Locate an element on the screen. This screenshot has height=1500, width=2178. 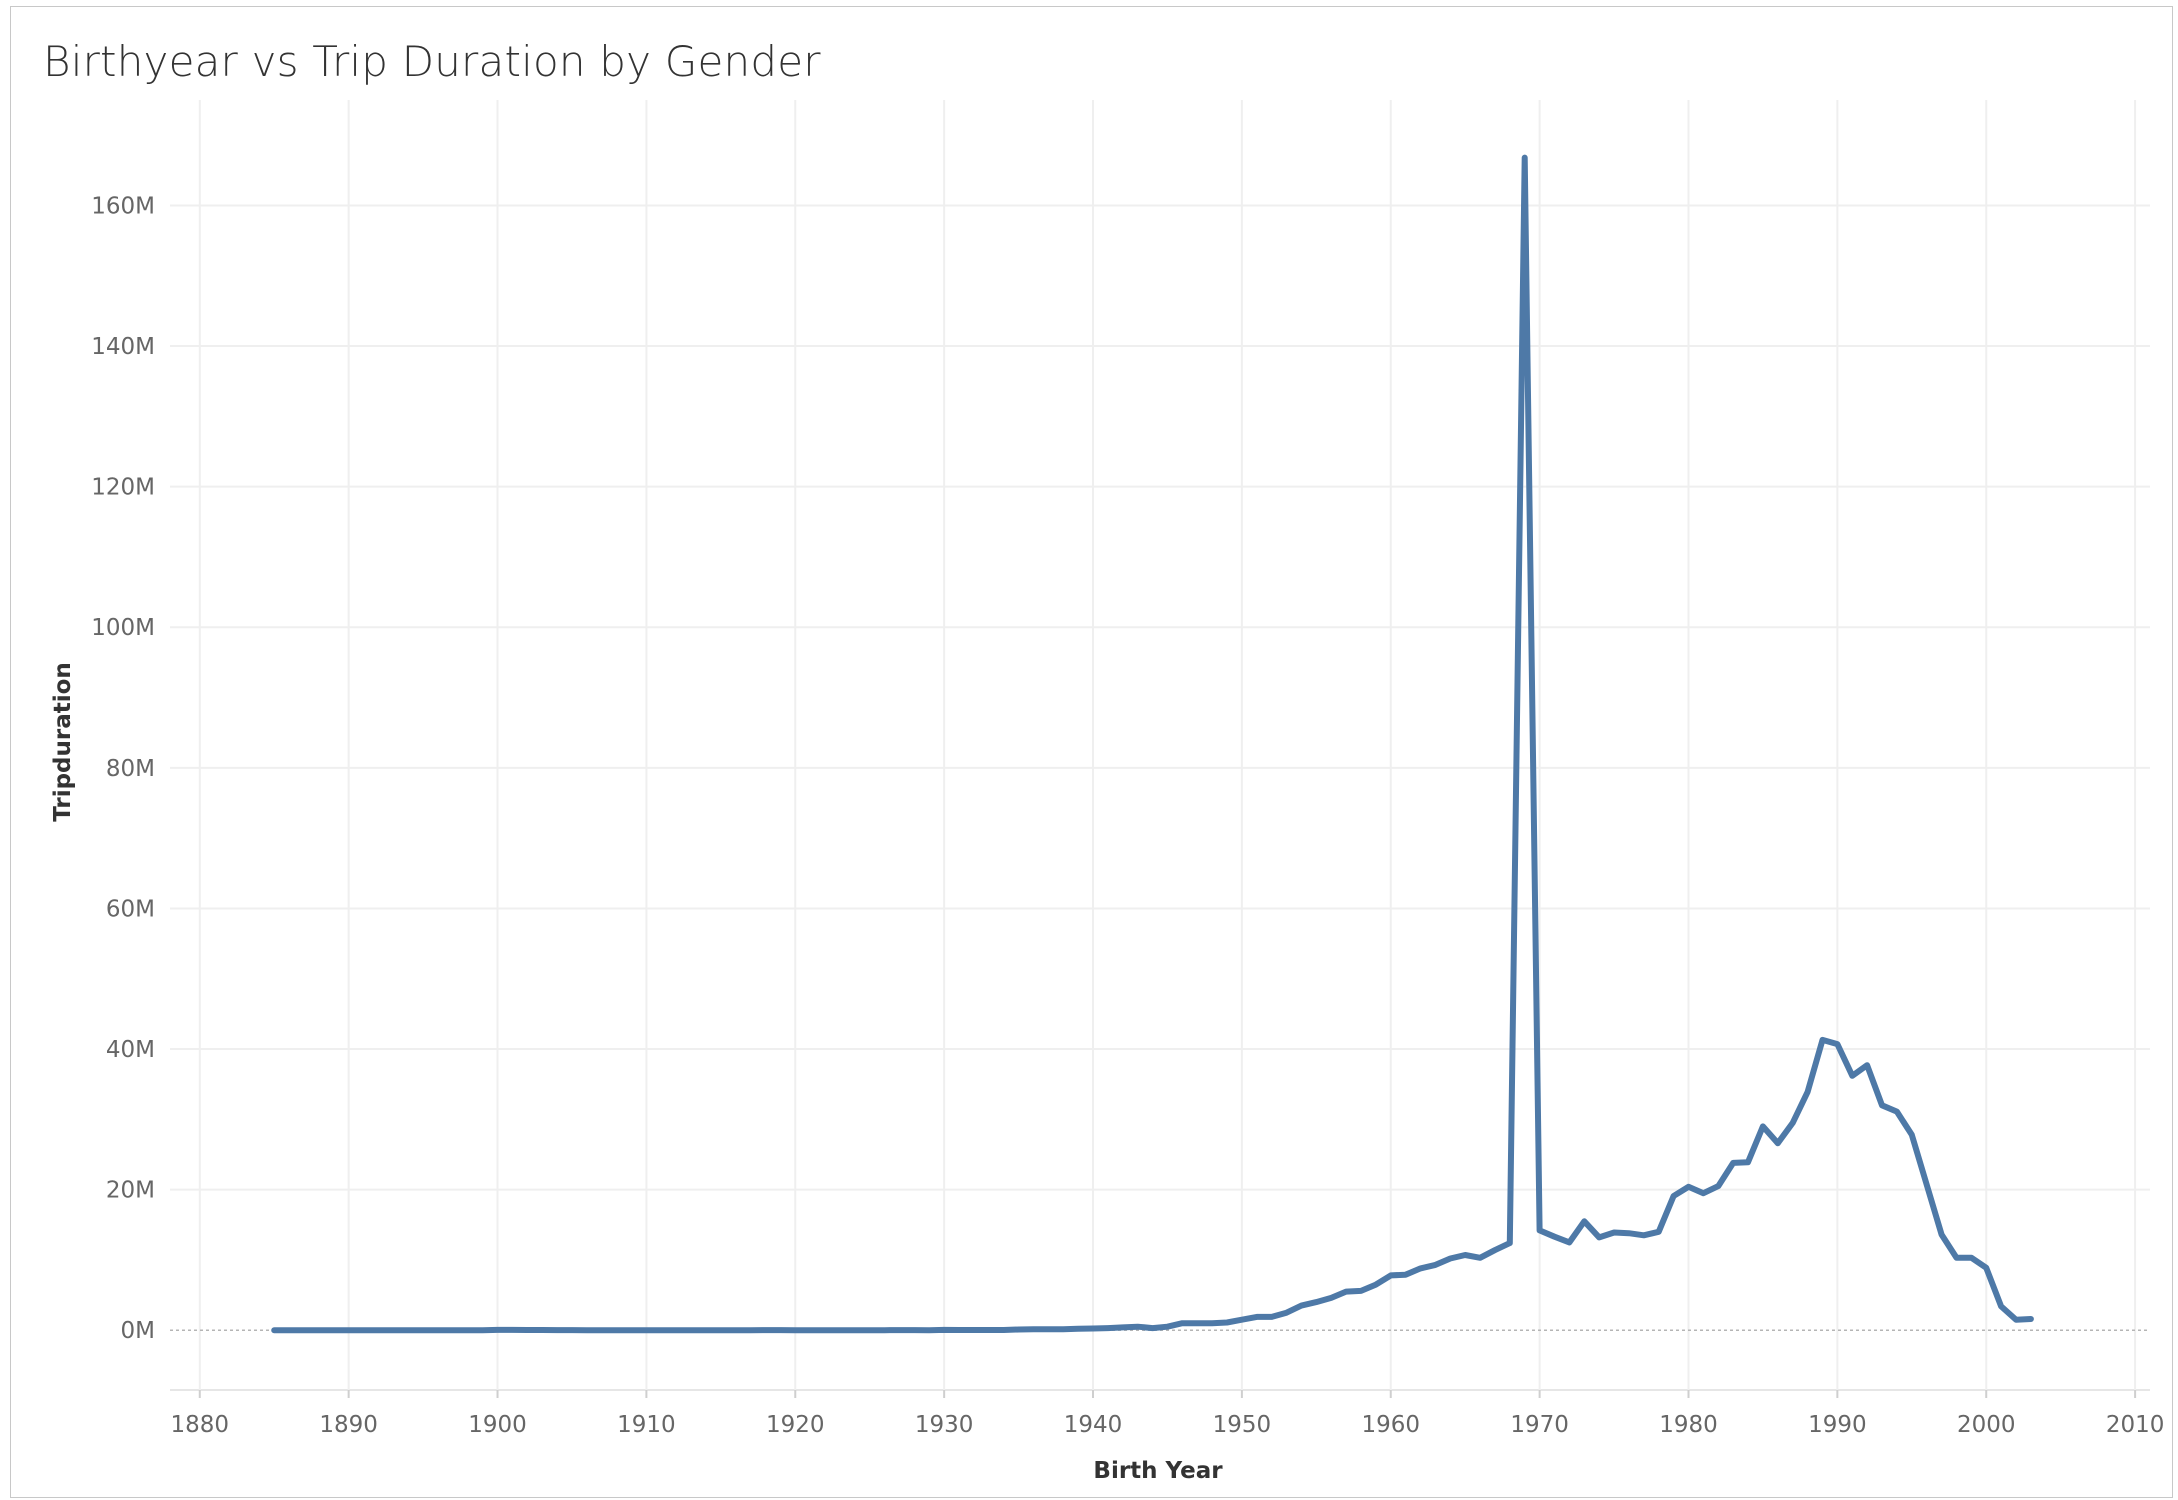
y-tick-label: 140M is located at coordinates (123, 347).